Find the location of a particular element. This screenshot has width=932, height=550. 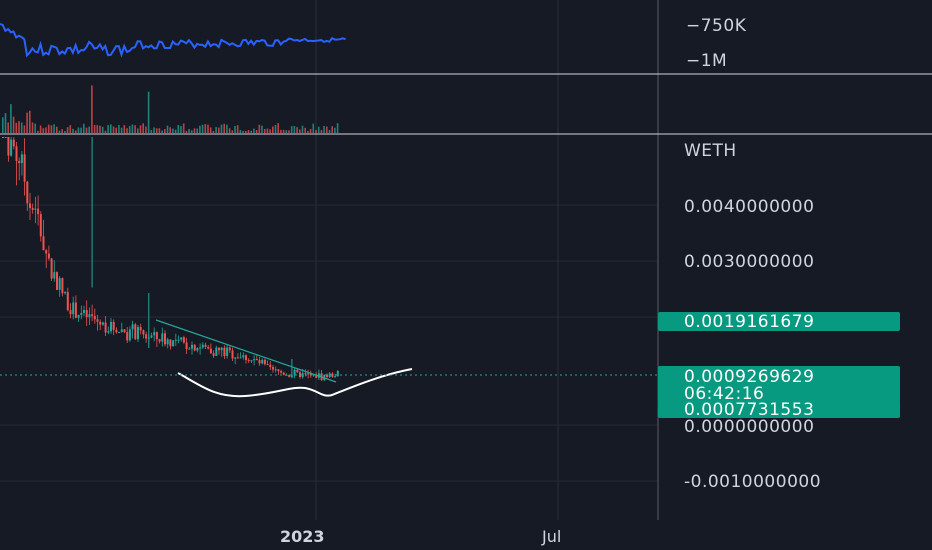

indicator-tick-1: −750K is located at coordinates (716, 26).